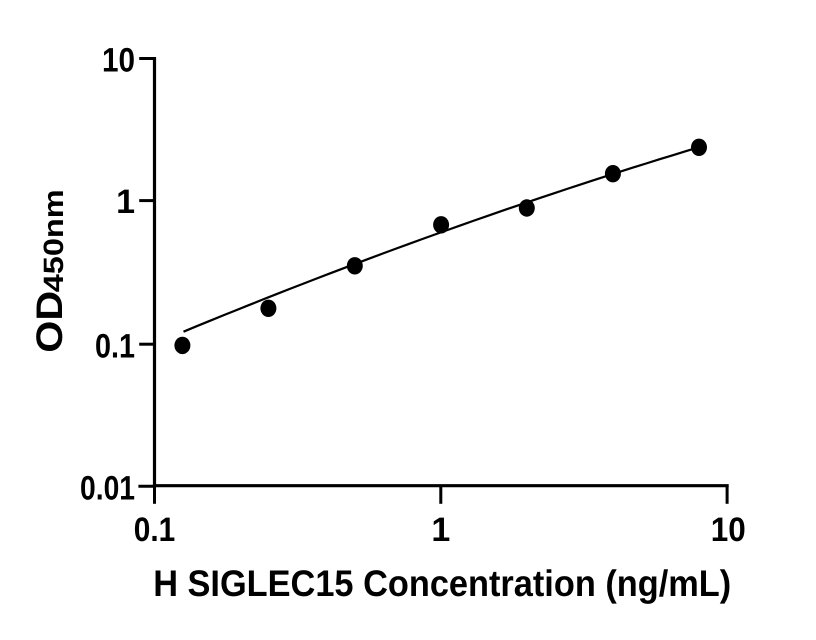  I want to click on svg-text: 0.01, so click(107, 488).